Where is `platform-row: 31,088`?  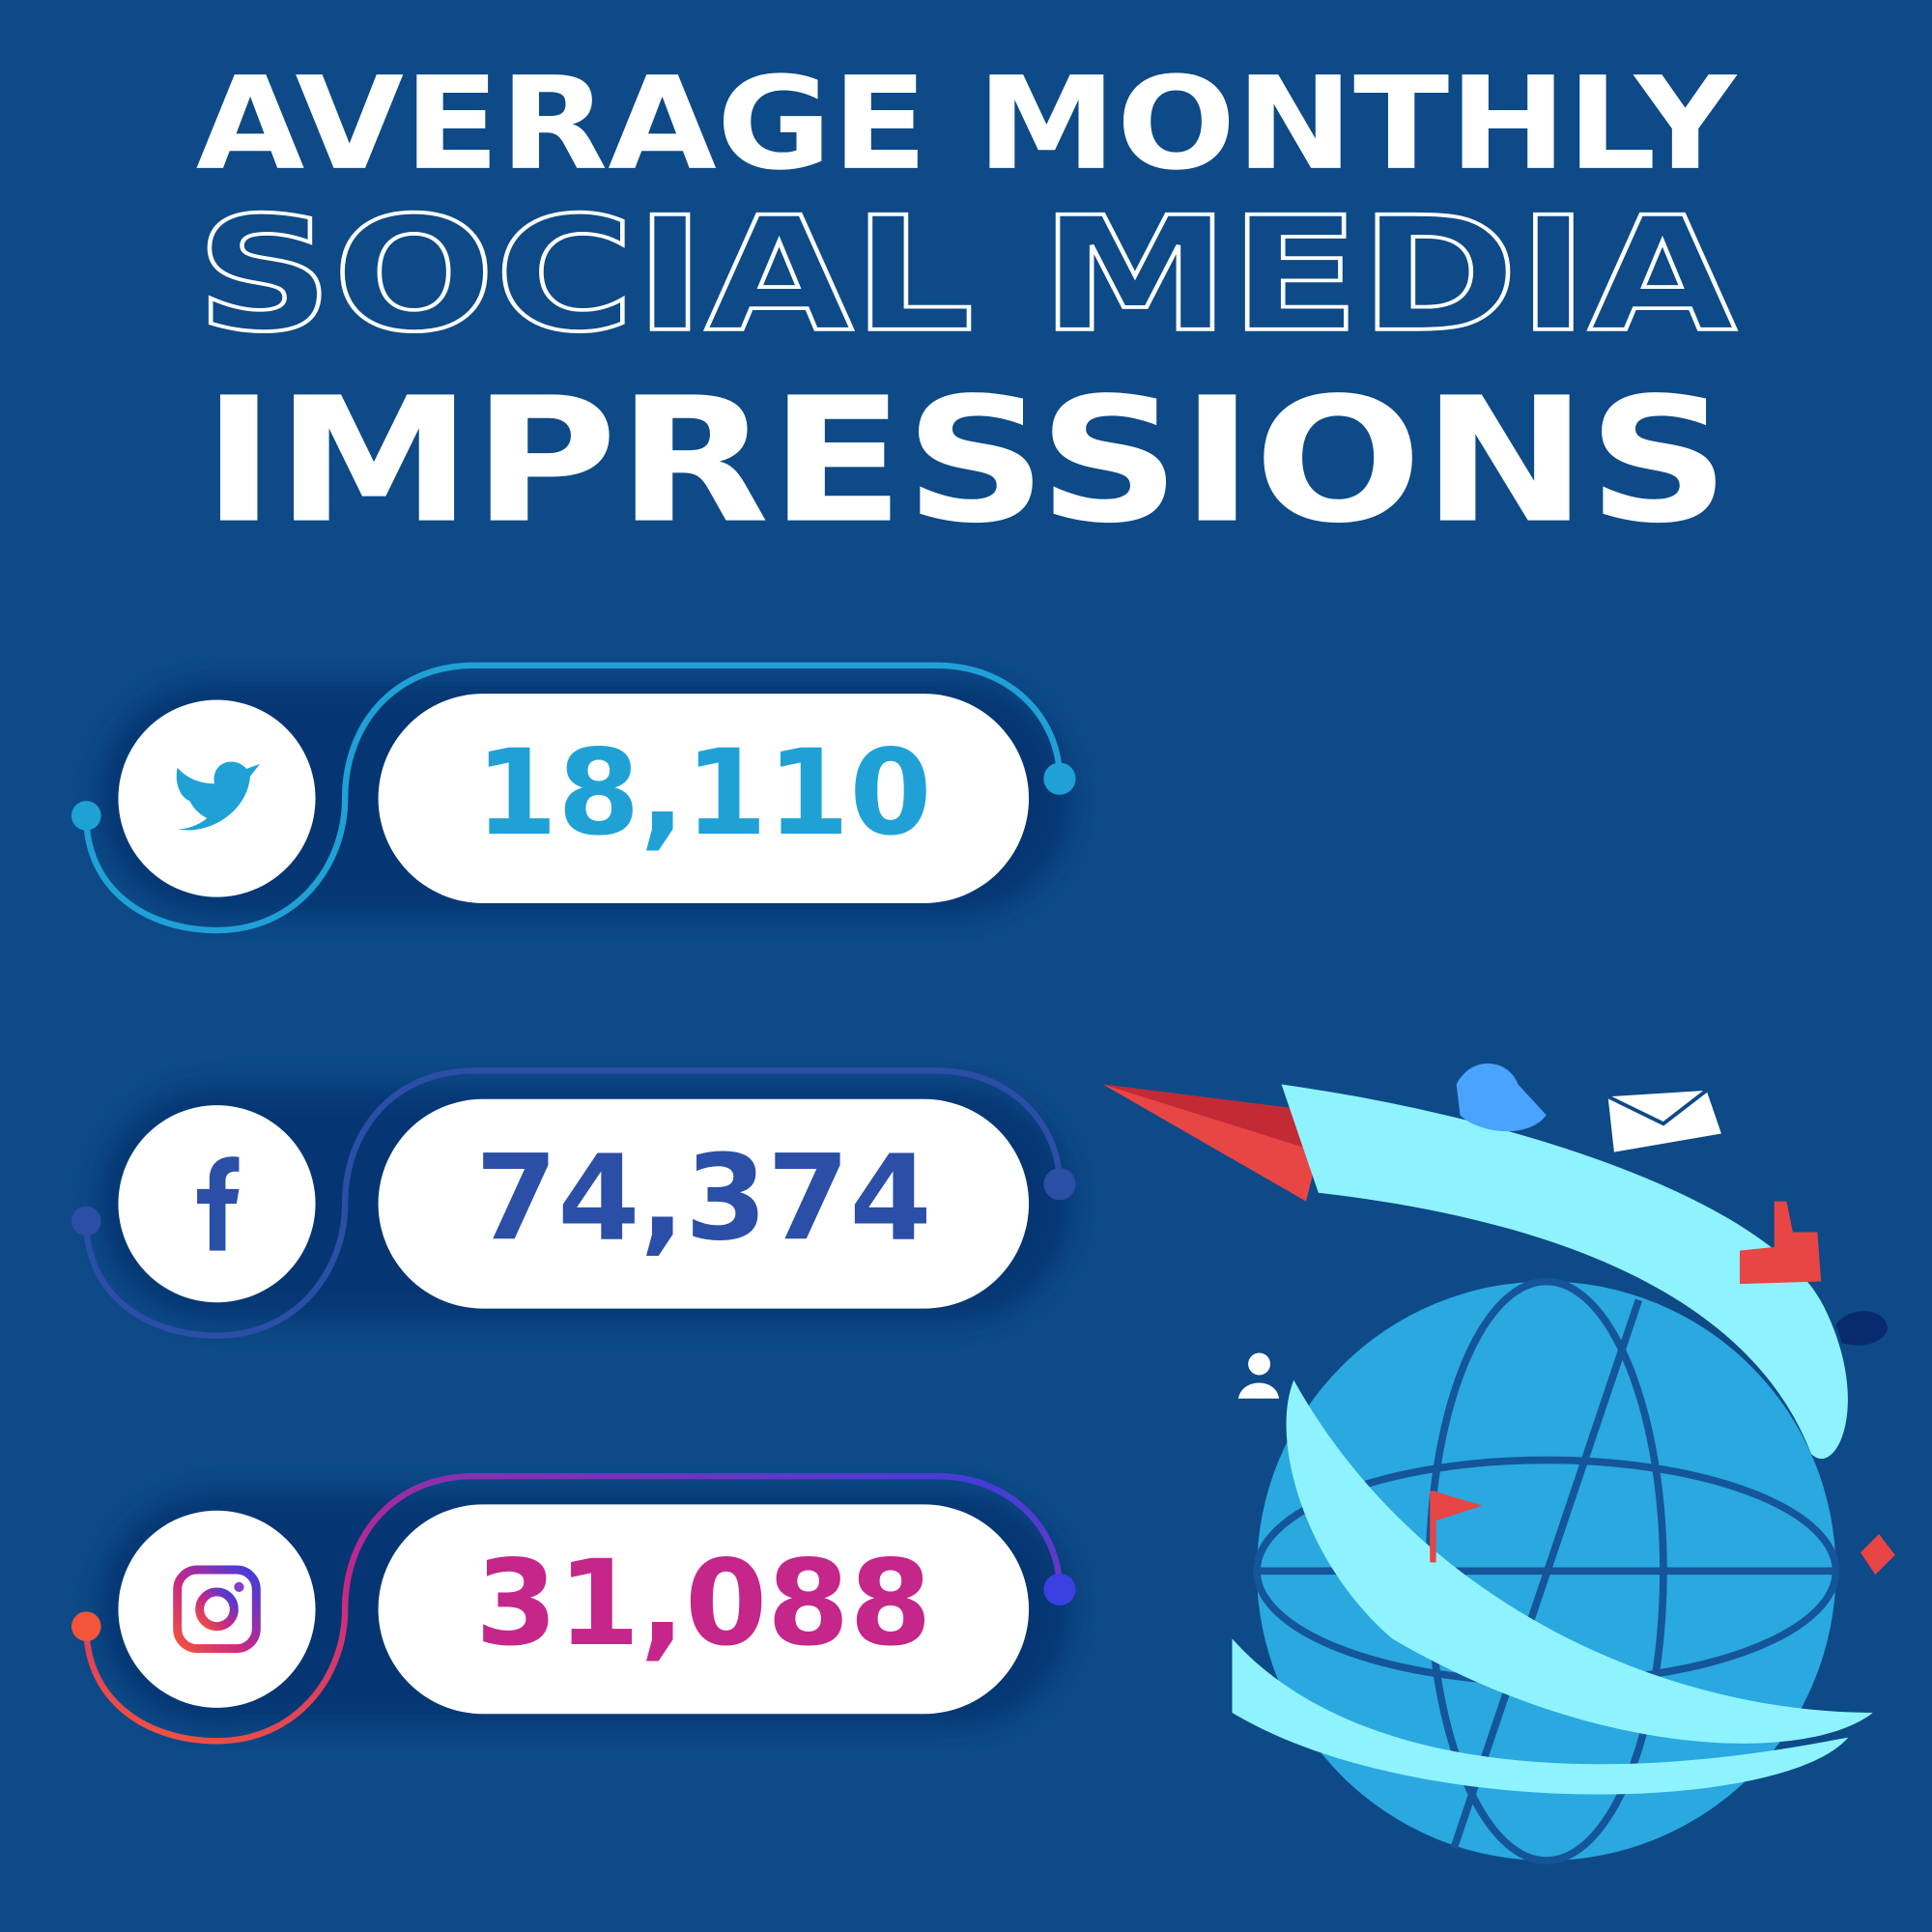 platform-row: 31,088 is located at coordinates (573, 1608).